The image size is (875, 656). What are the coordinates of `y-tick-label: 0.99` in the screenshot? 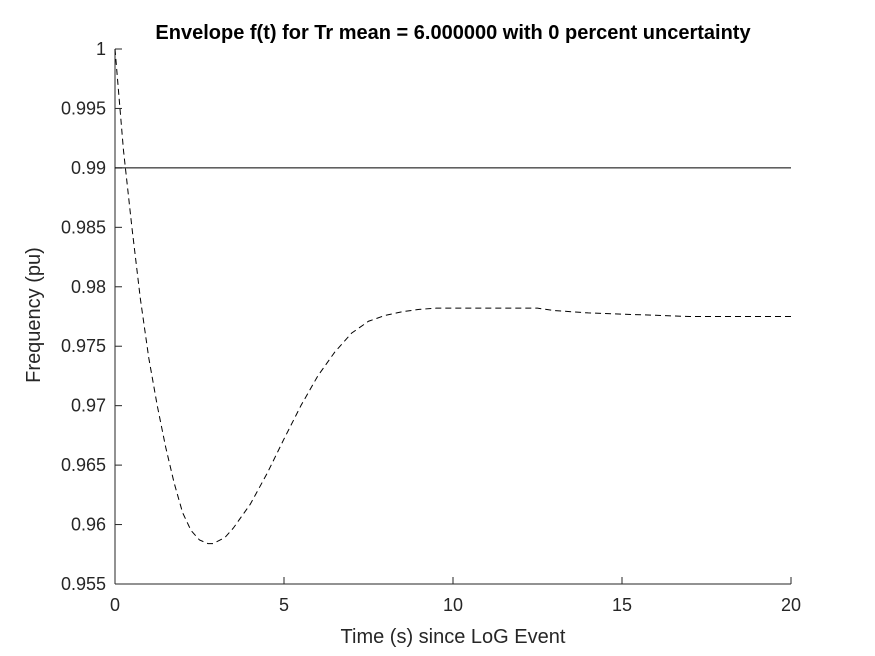 It's located at (88, 168).